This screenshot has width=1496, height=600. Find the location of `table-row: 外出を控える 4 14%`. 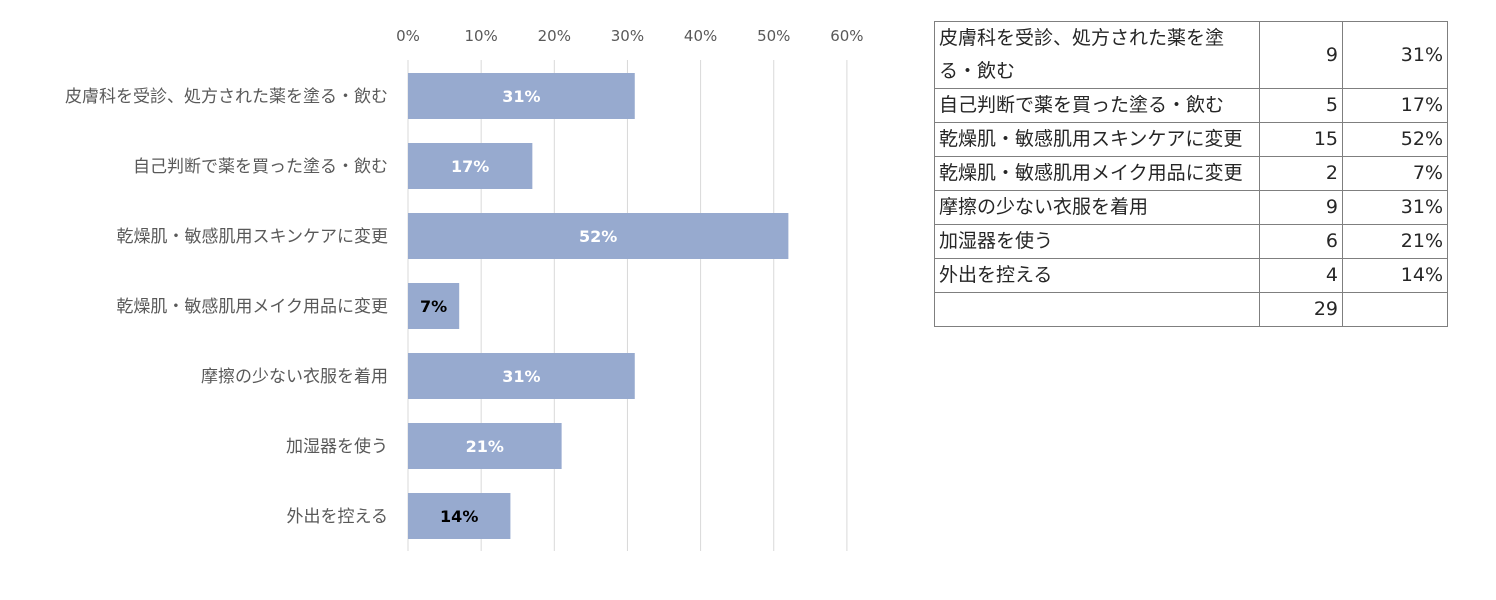

table-row: 外出を控える 4 14% is located at coordinates (1191, 275).